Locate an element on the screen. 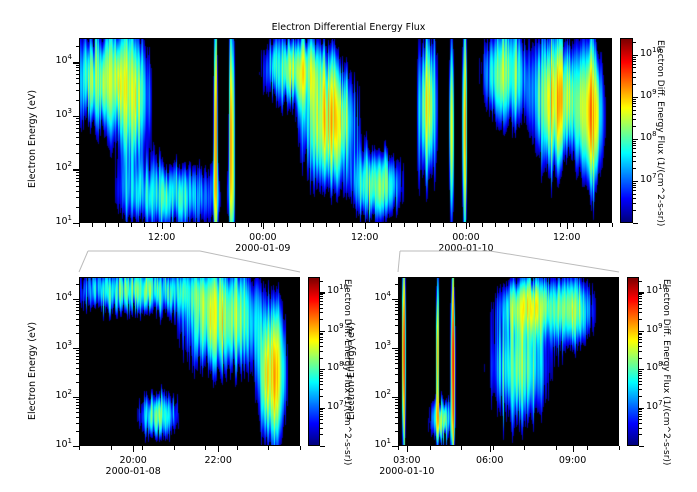  zoom-spectrogram-right is located at coordinates (508, 361).